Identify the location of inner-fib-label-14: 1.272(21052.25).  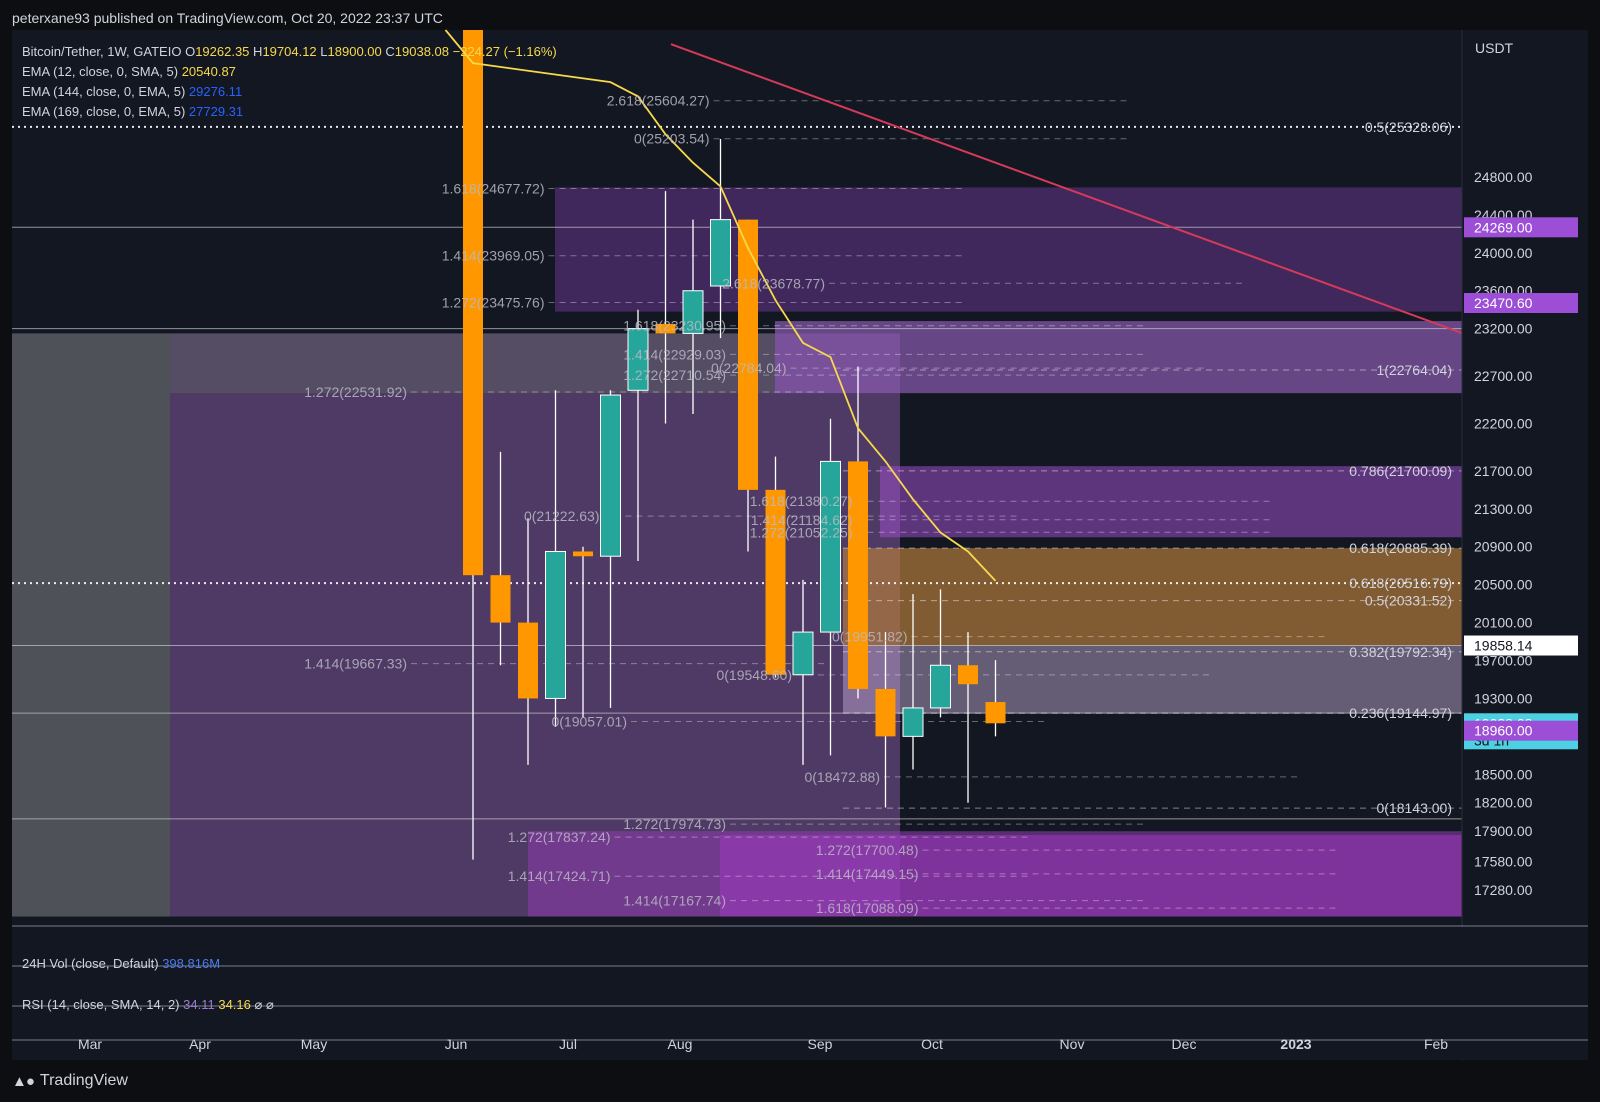
(801, 532).